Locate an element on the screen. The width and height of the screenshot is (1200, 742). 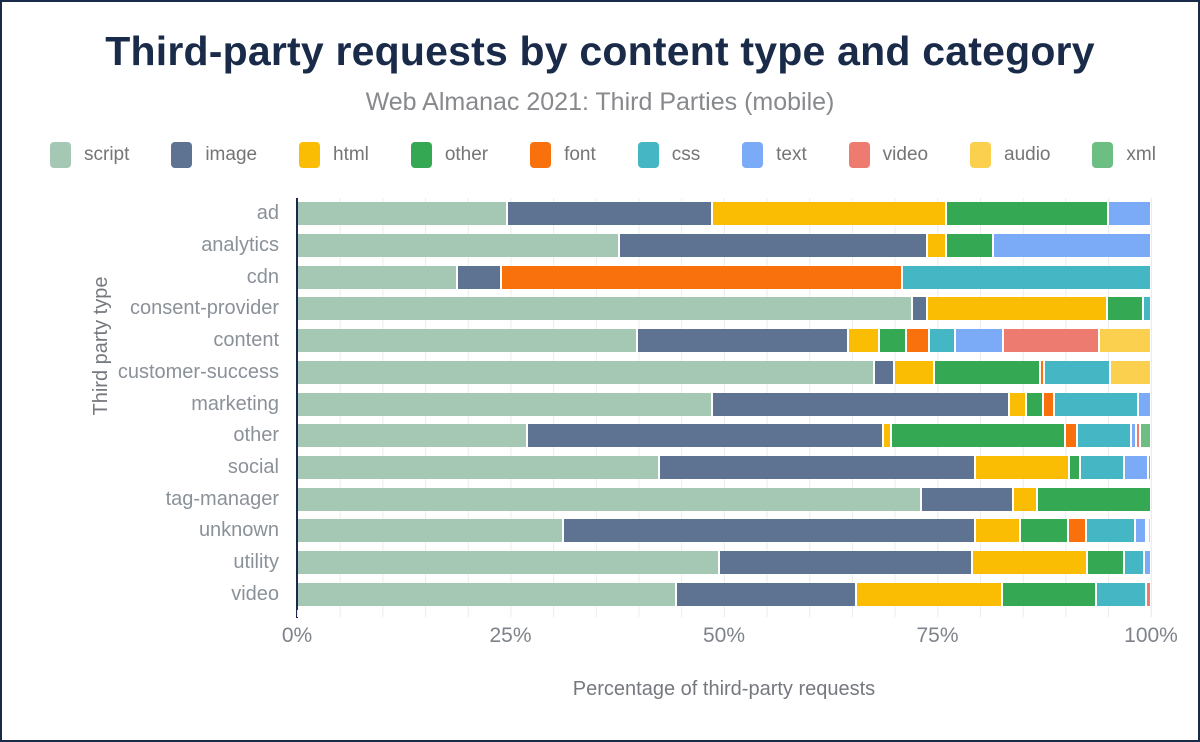
bar-row-unknown is located at coordinates (724, 530).